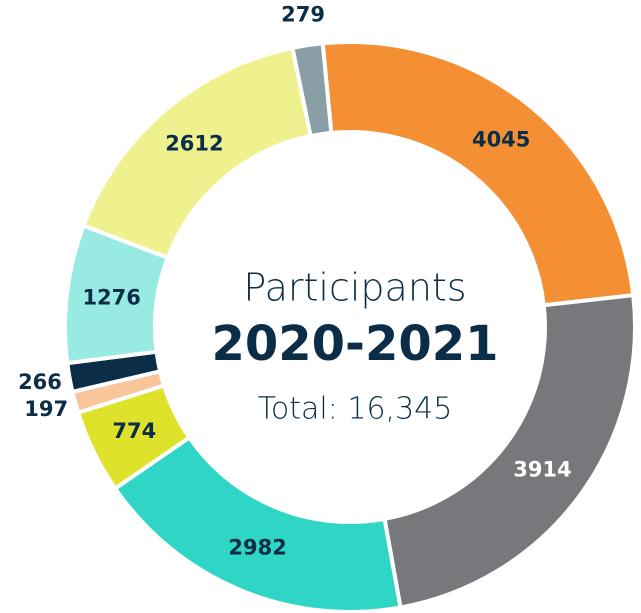 Image resolution: width=641 pixels, height=613 pixels. Describe the element at coordinates (257, 548) in the screenshot. I see `data-label: 2982` at that location.